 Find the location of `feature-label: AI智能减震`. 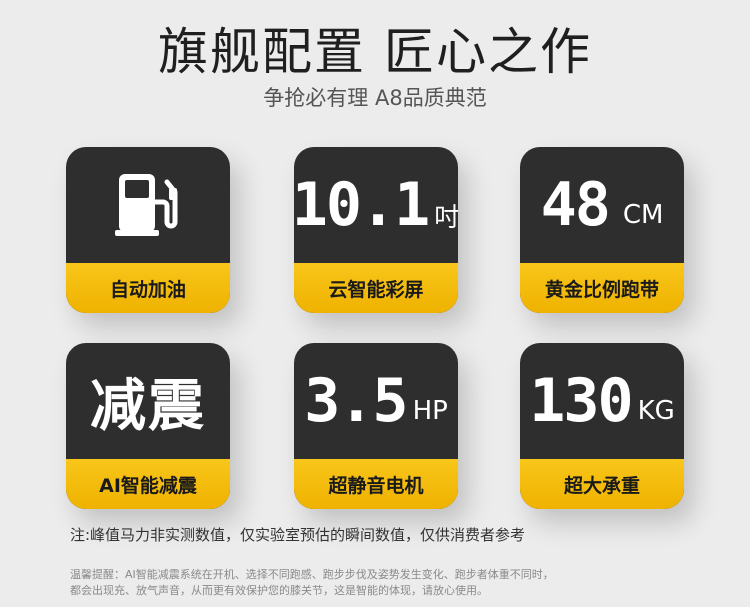

feature-label: AI智能减震 is located at coordinates (148, 484).